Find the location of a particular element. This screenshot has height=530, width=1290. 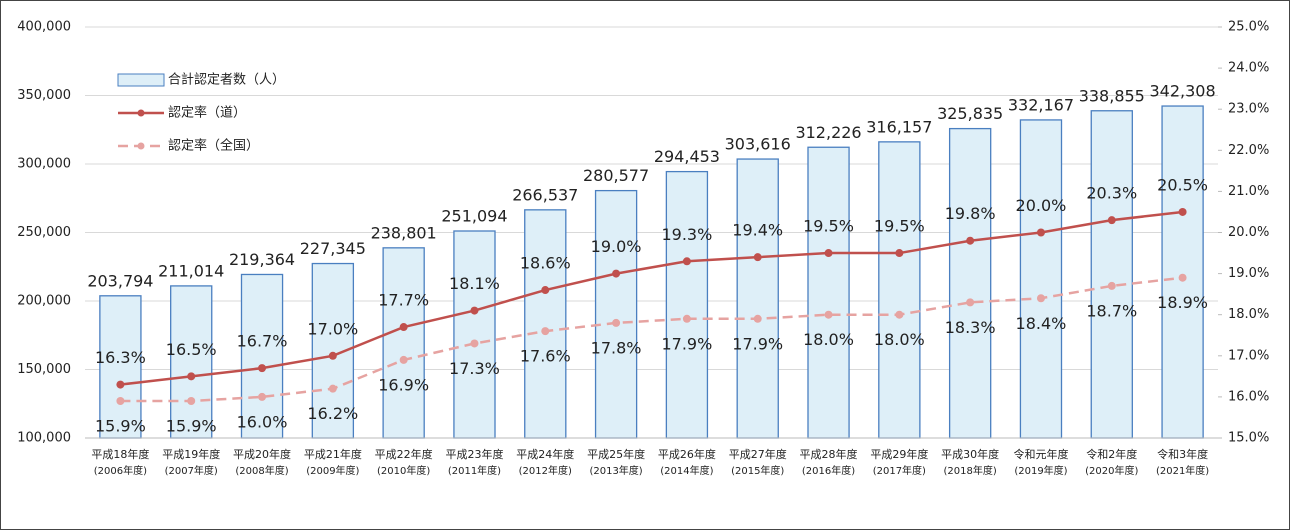

point-value-label: 17.9% is located at coordinates (757, 343).